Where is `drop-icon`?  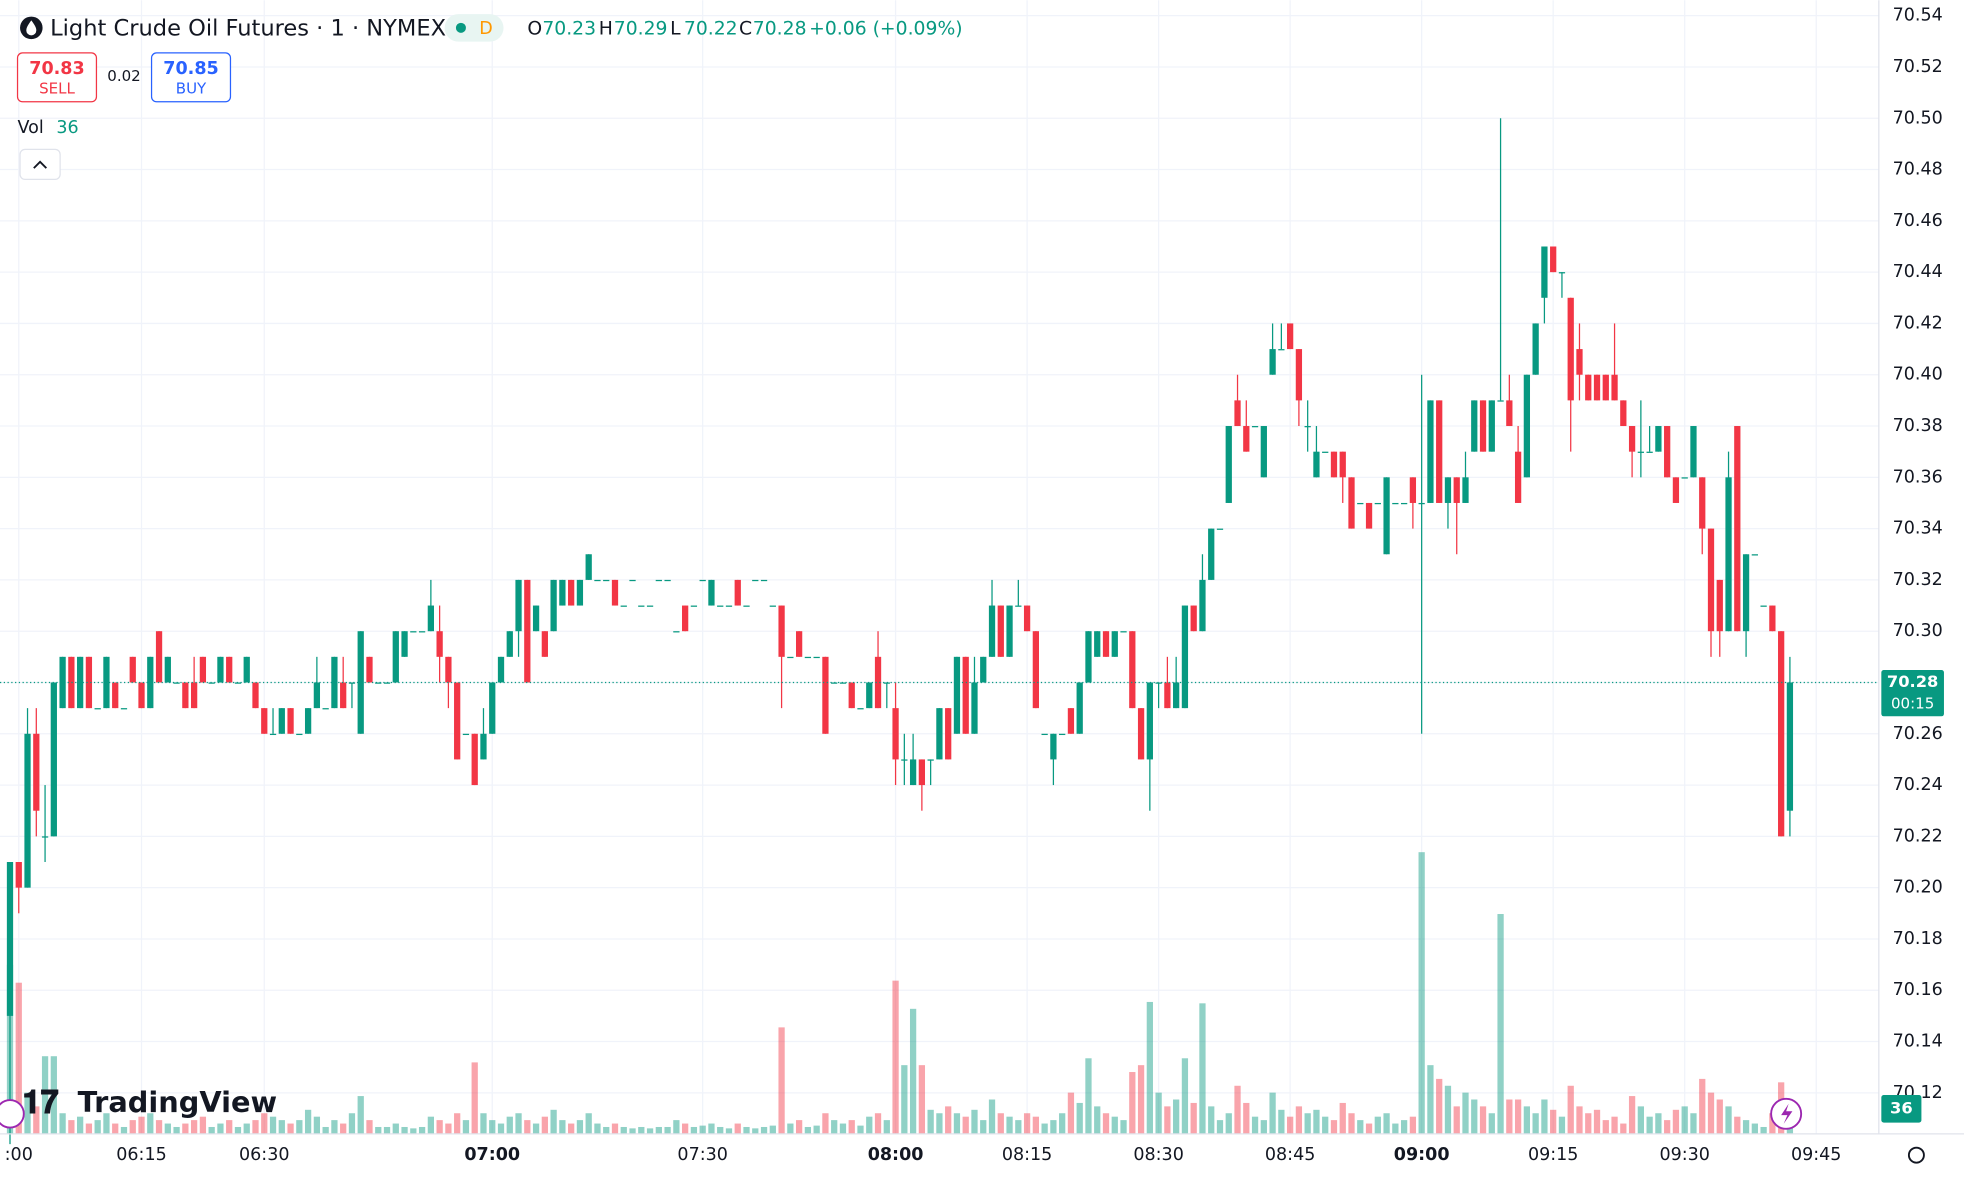
drop-icon is located at coordinates (31, 28).